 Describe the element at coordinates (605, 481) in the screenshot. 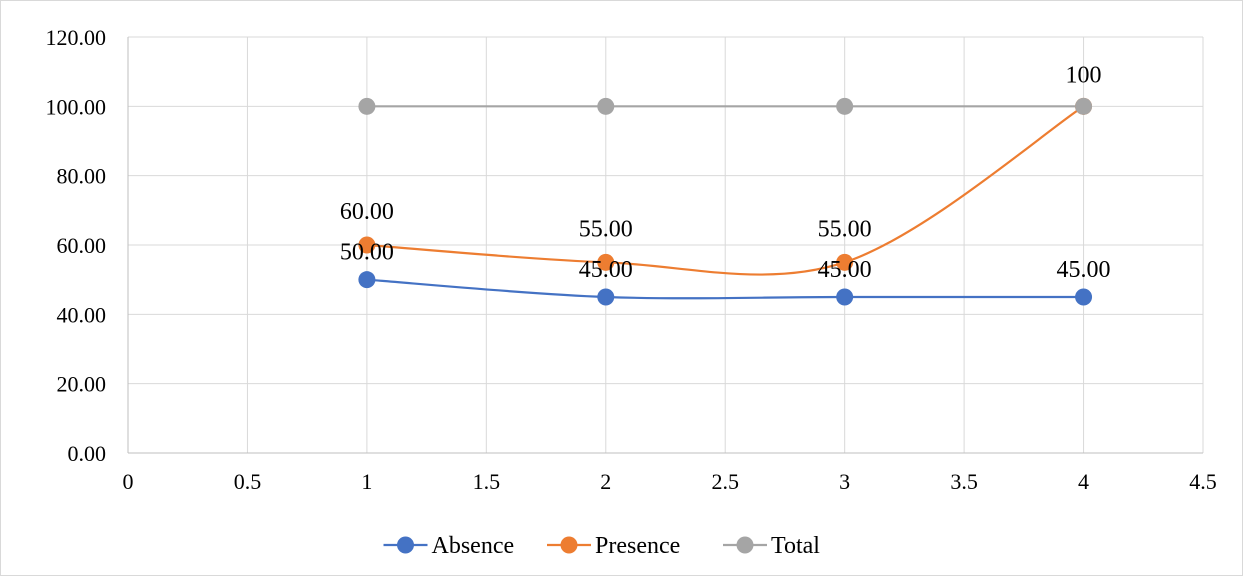

I see `x-tick-label: 2` at that location.